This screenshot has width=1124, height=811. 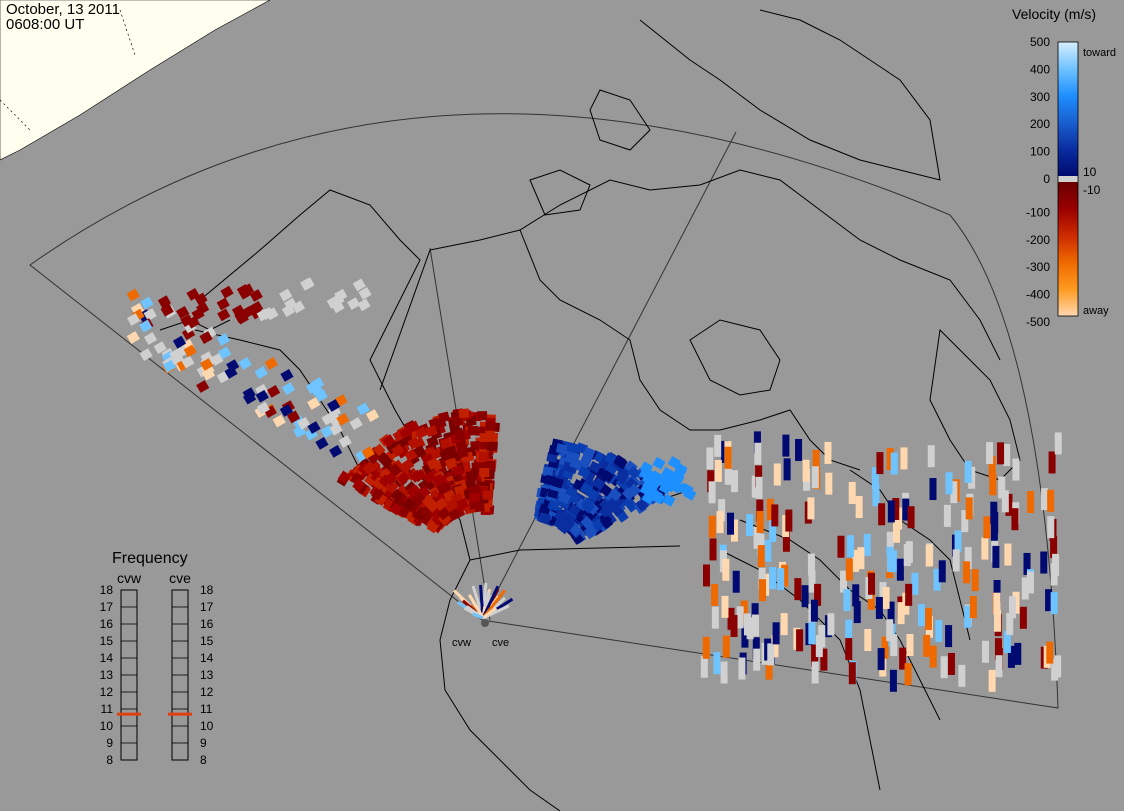 I want to click on frequency-title: Frequency, so click(x=150, y=558).